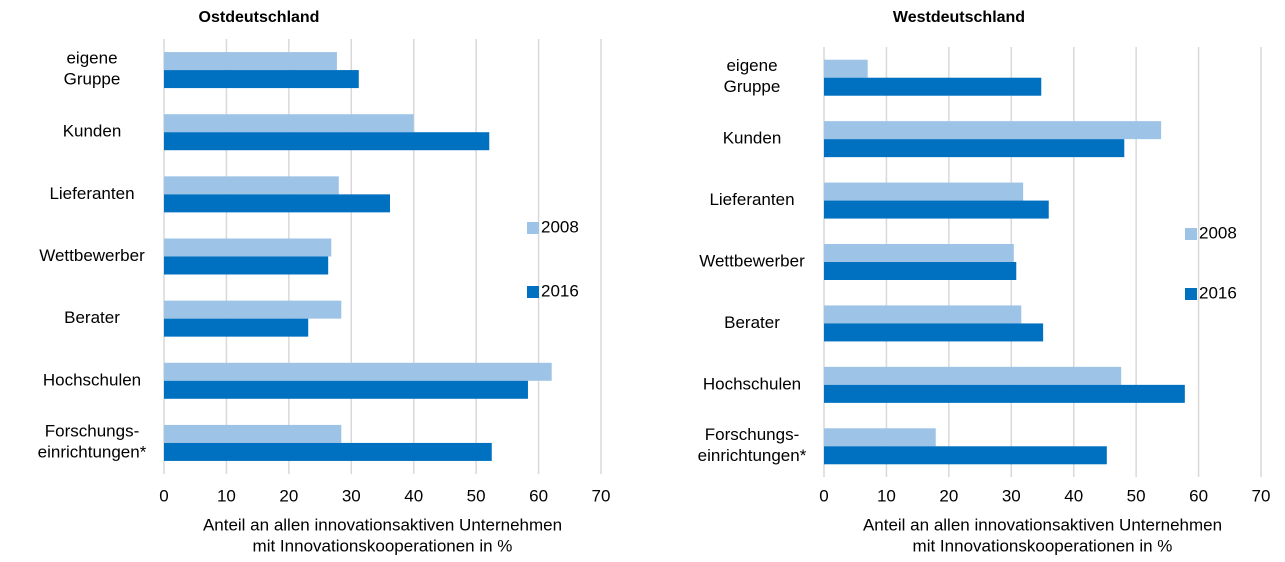 This screenshot has width=1285, height=562. Describe the element at coordinates (259, 17) in the screenshot. I see `chart-title: Ostdeutschland` at that location.